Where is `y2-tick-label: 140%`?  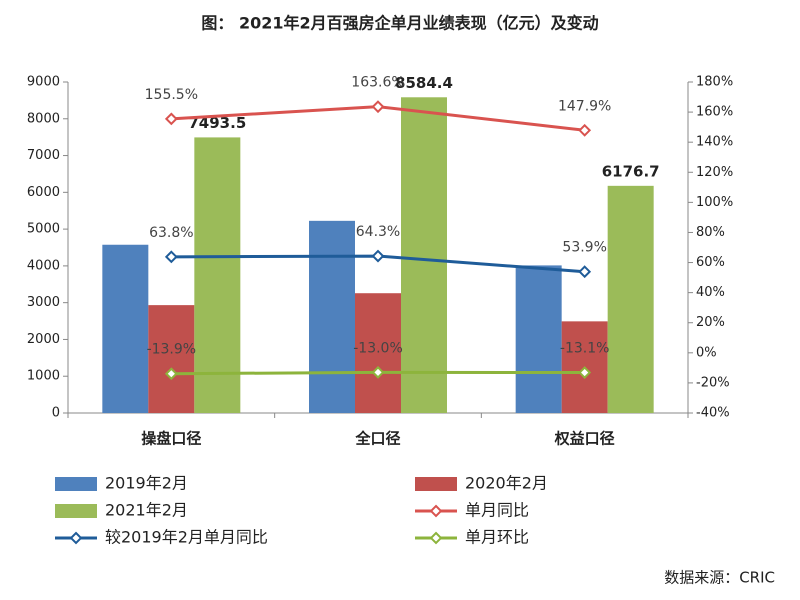 y2-tick-label: 140% is located at coordinates (714, 142).